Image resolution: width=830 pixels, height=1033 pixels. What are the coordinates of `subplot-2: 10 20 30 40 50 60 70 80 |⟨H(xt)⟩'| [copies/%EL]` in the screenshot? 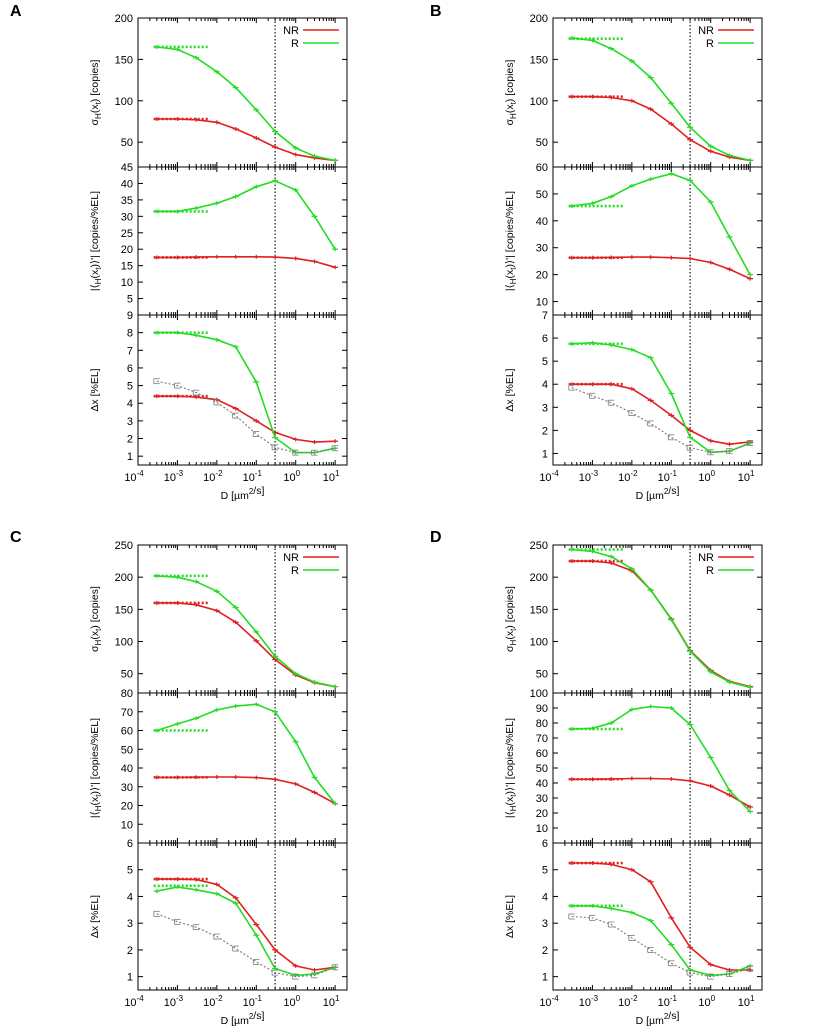 It's located at (218, 766).